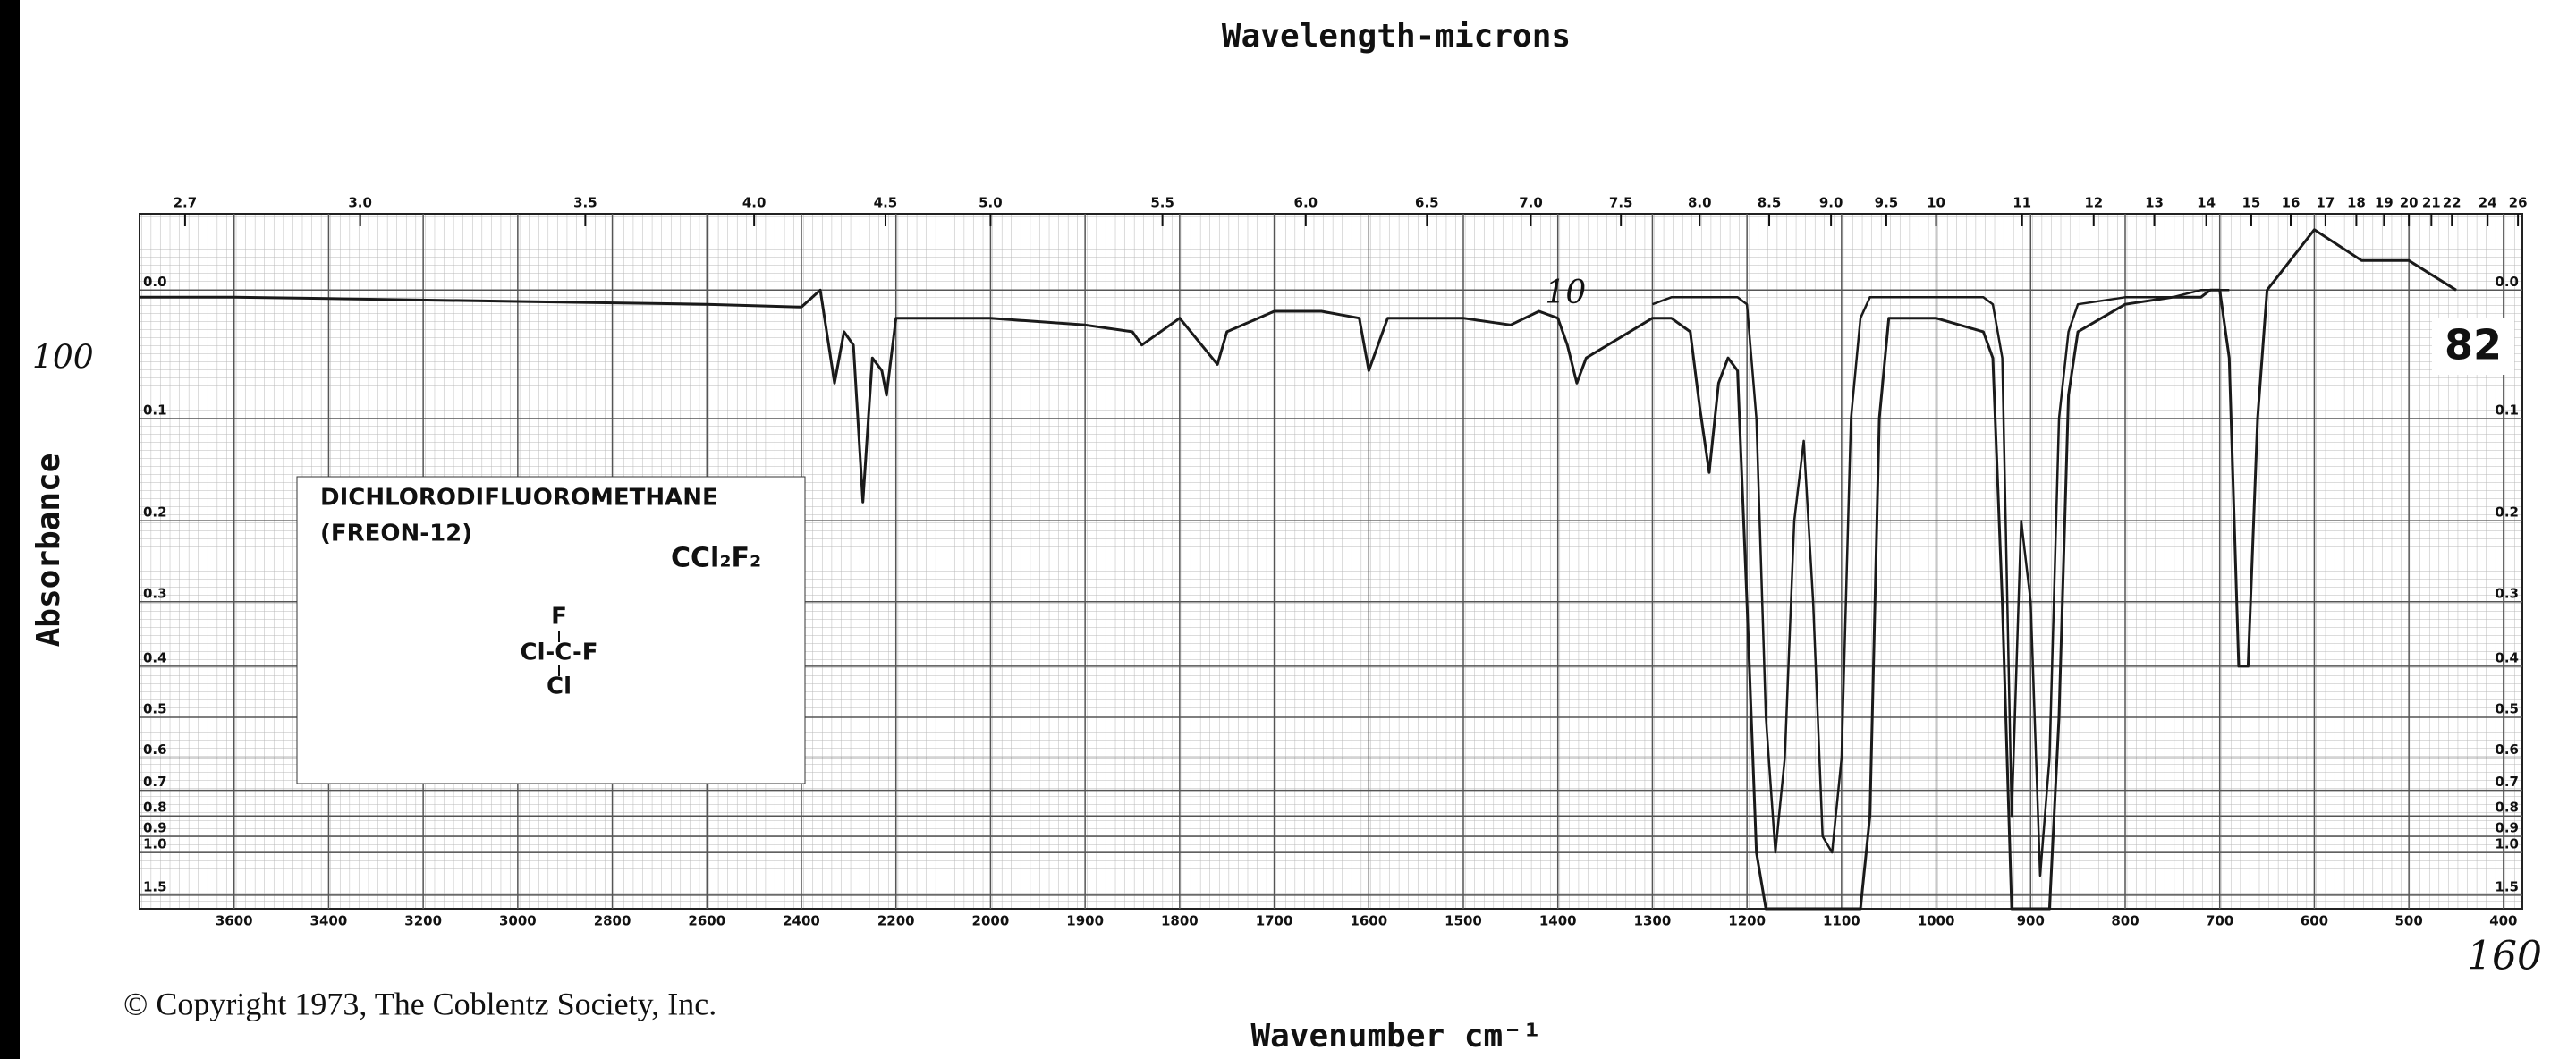  I want to click on structure-atom: Cl, so click(559, 687).